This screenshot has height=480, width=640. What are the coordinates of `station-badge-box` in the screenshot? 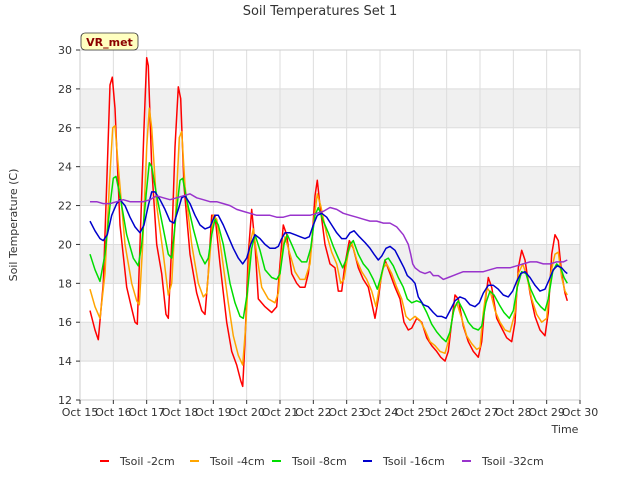 It's located at (109, 41).